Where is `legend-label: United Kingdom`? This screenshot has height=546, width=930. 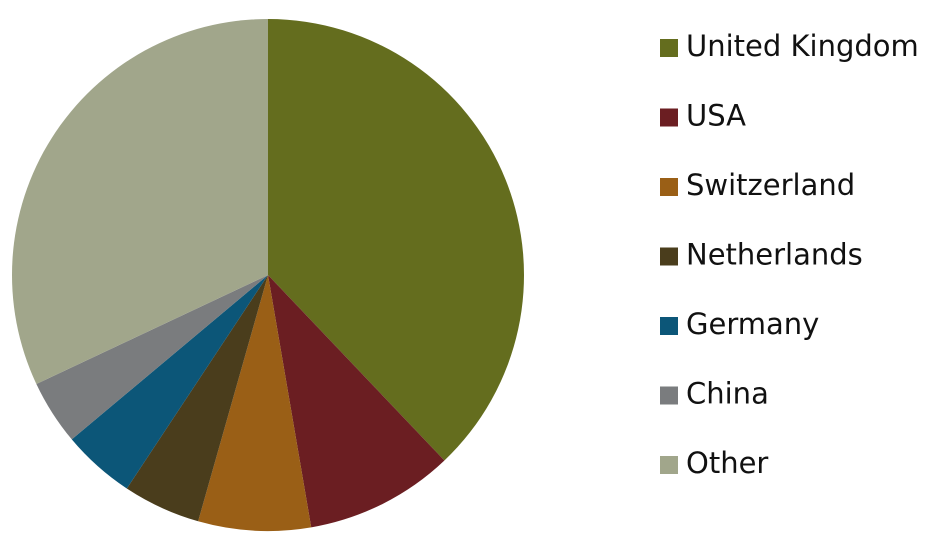
legend-label: United Kingdom is located at coordinates (802, 46).